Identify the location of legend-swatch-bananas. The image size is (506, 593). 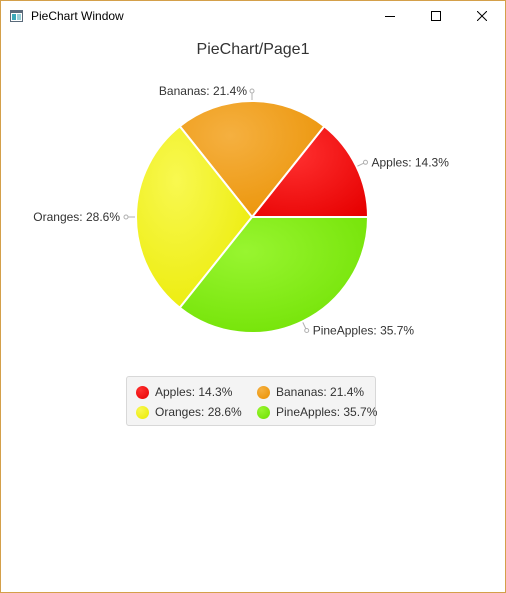
(263, 392).